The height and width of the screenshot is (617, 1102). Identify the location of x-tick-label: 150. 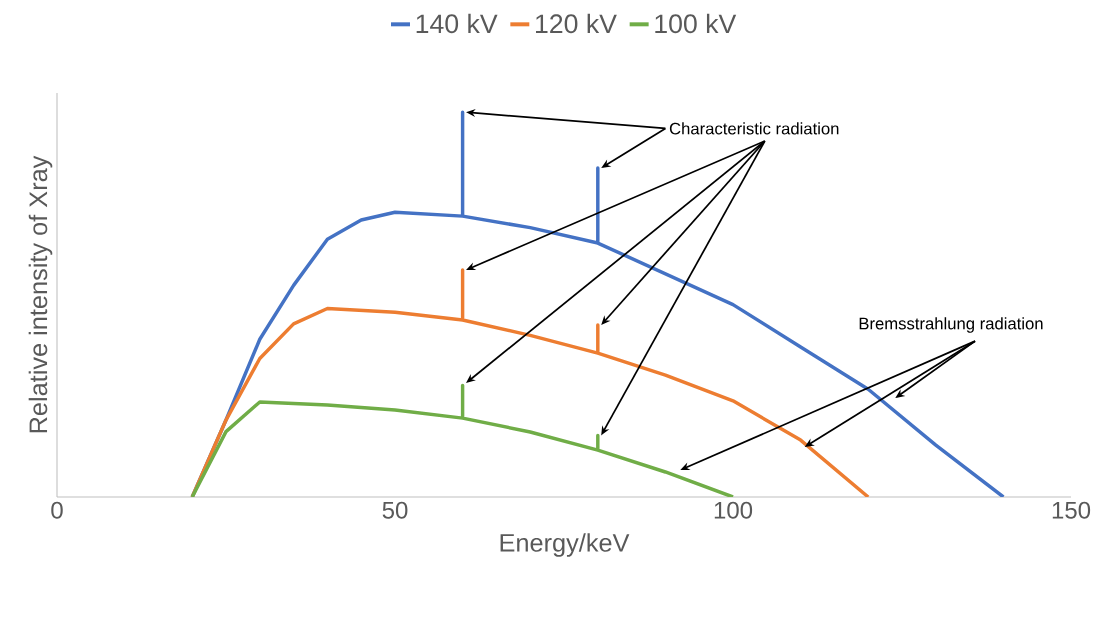
(1071, 510).